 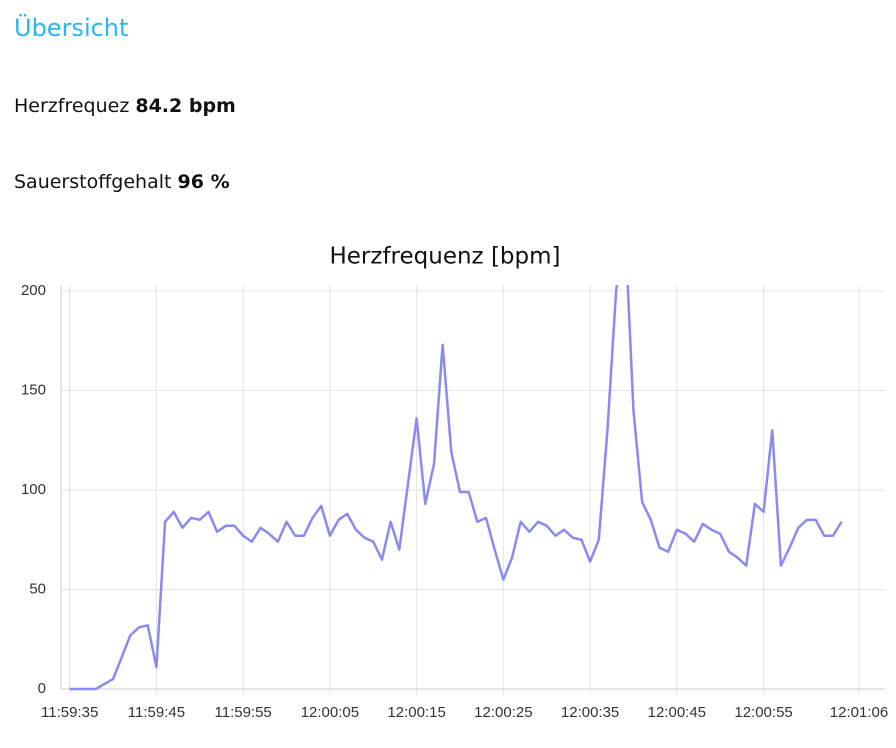 What do you see at coordinates (763, 712) in the screenshot?
I see `x-tick-label: 12:00:55` at bounding box center [763, 712].